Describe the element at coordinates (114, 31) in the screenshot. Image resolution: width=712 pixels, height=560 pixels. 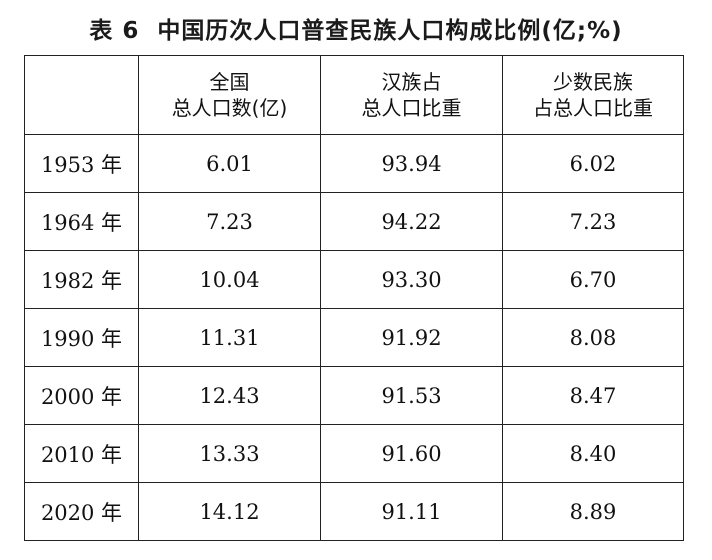
I see `table-number: 表 6` at that location.